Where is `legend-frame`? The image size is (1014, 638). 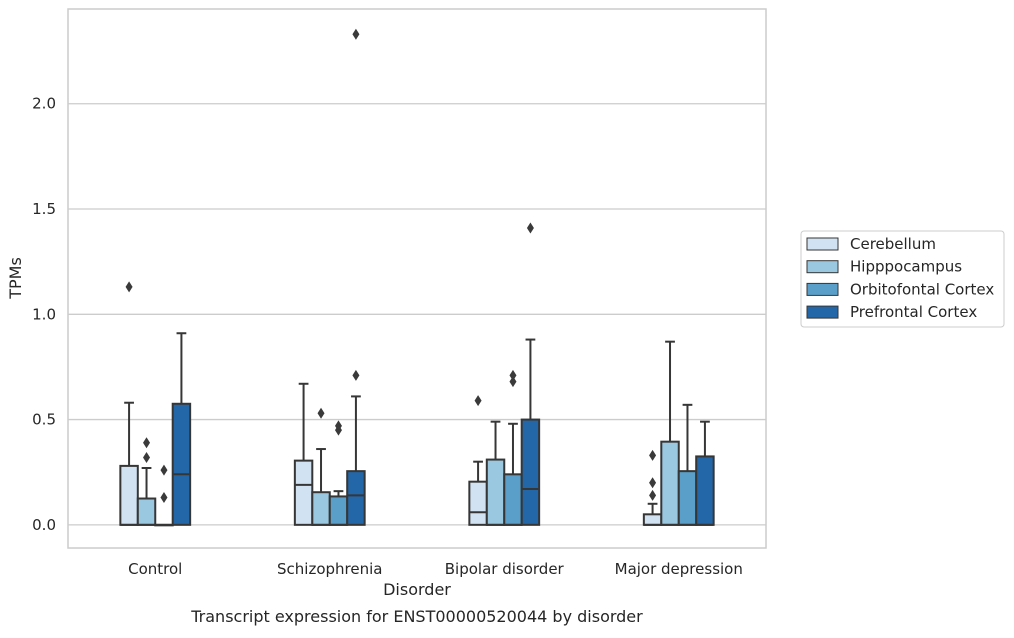
legend-frame is located at coordinates (902, 279).